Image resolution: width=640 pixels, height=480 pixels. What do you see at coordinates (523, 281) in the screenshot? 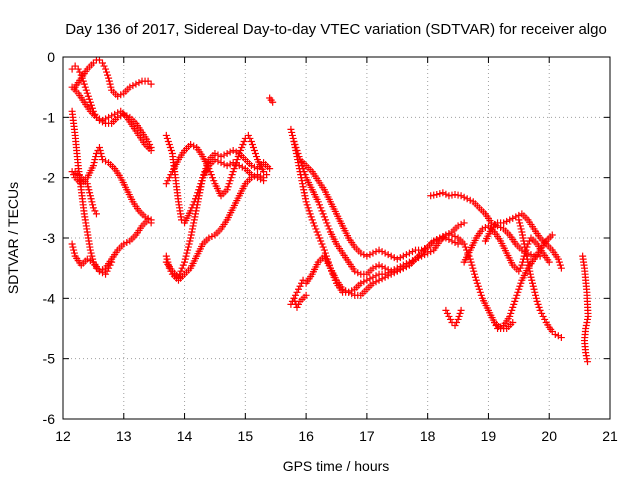
I see `series-trace-v` at bounding box center [523, 281].